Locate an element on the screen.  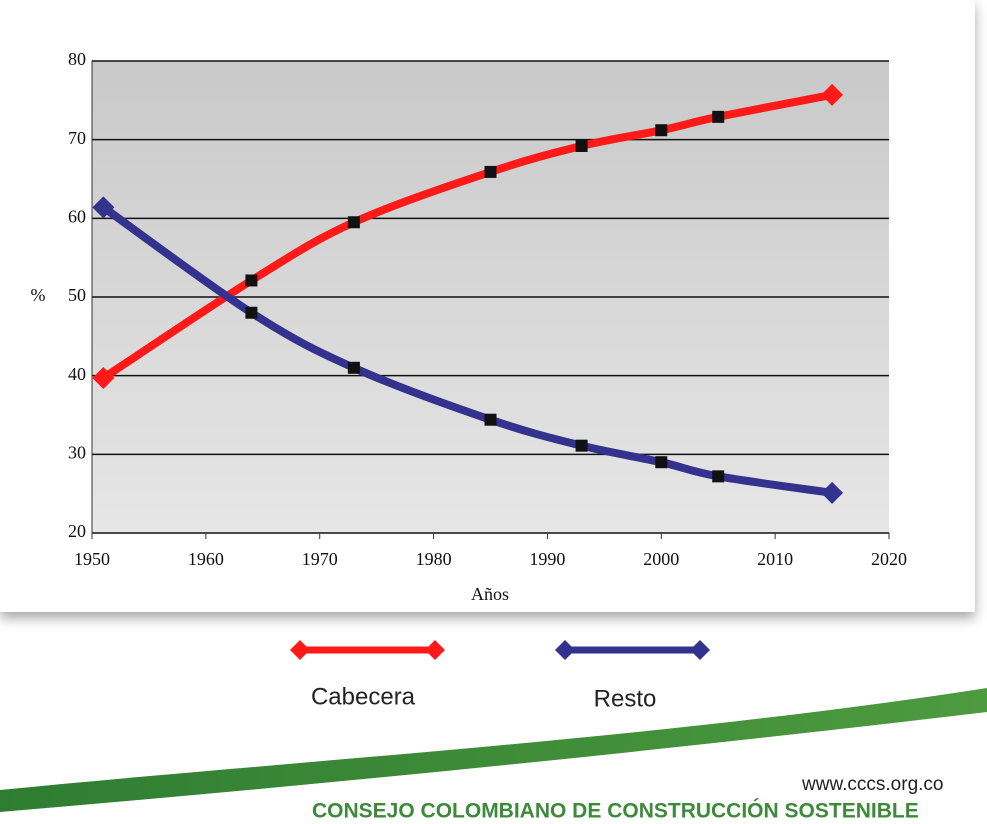
x-tick-label: 1950 is located at coordinates (92, 559).